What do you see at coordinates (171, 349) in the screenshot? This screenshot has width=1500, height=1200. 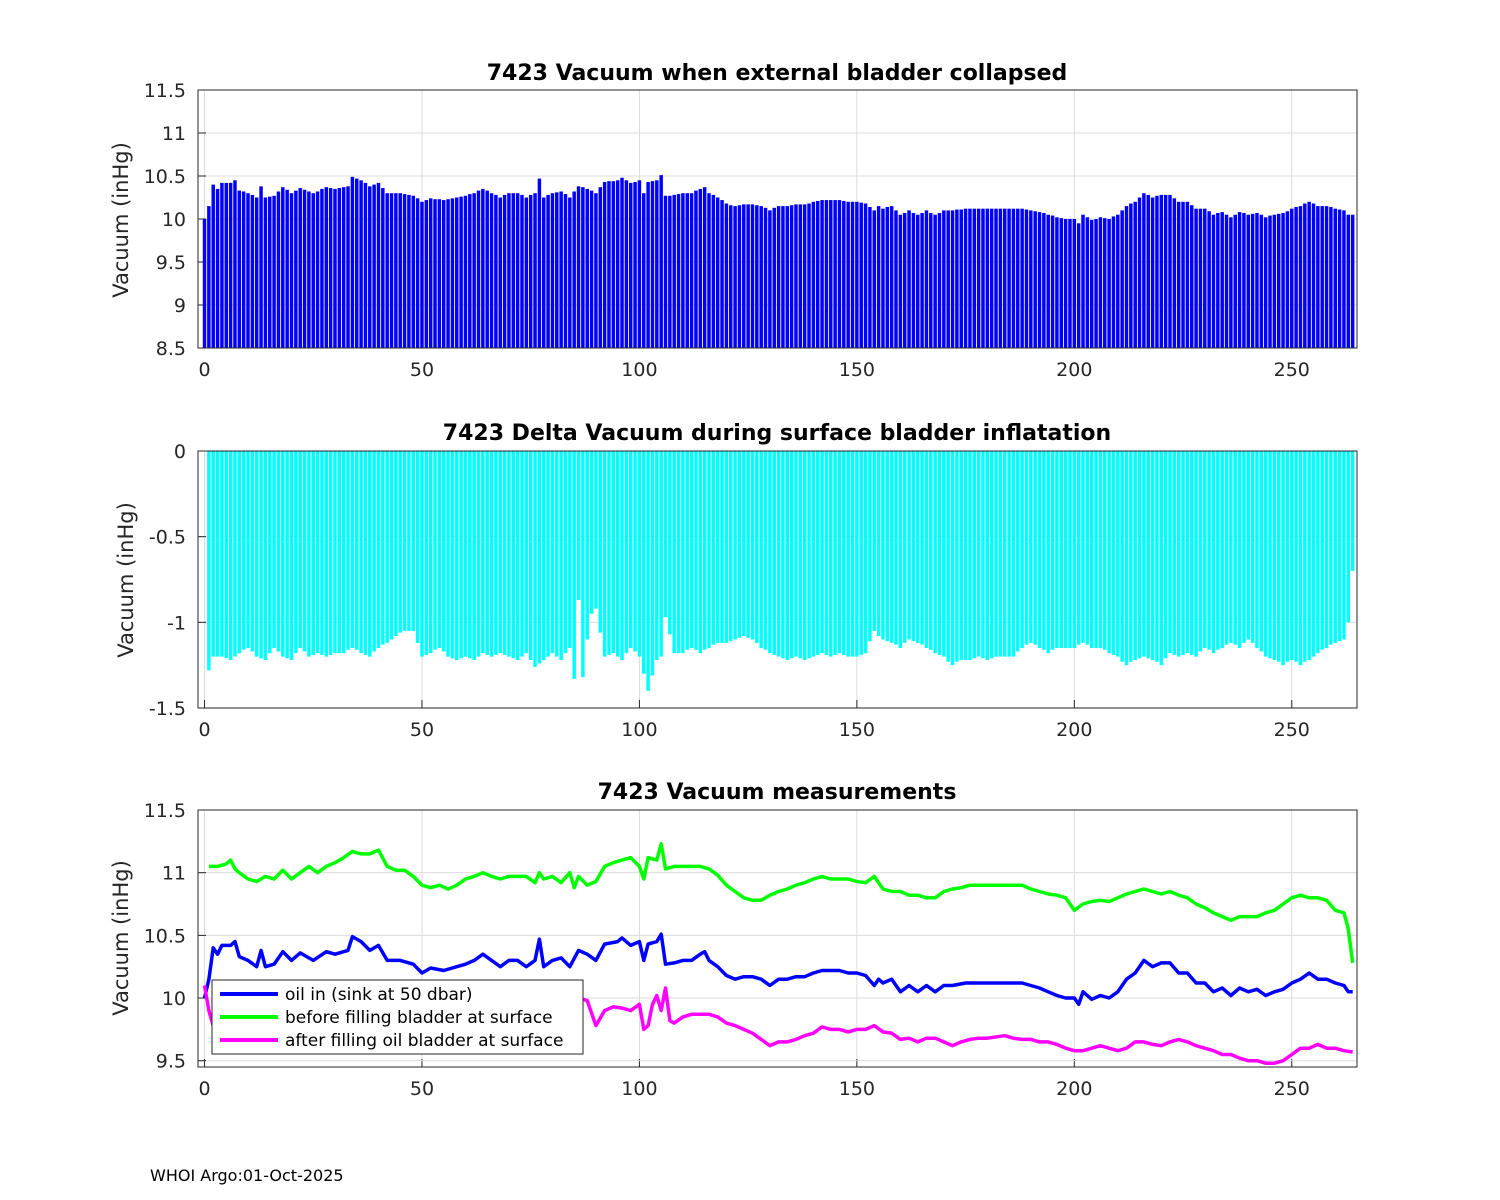 I see `y-tick-label: 8.5` at bounding box center [171, 349].